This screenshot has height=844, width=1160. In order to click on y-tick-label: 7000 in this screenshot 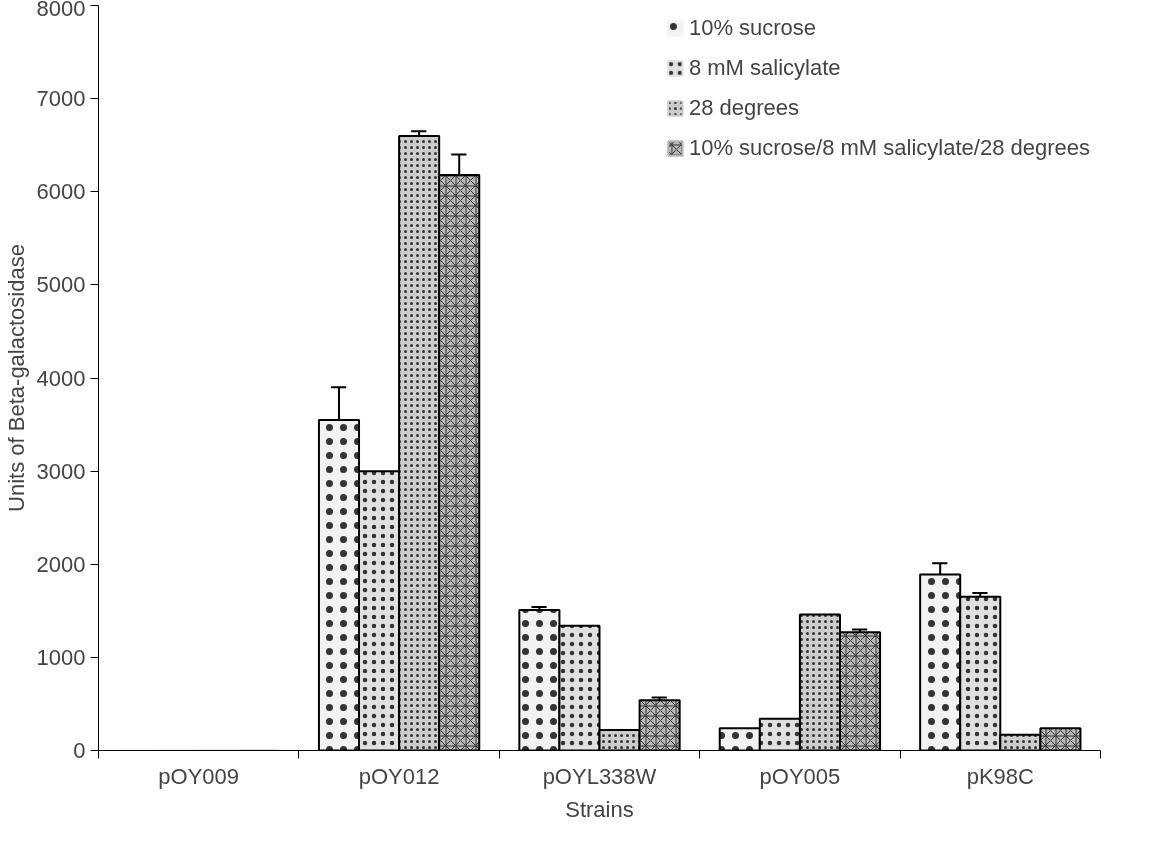, I will do `click(61, 99)`.